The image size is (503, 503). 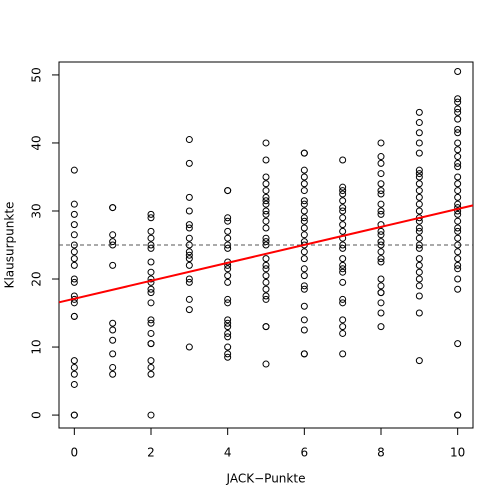 What do you see at coordinates (457, 453) in the screenshot?
I see `x-tick-label: 10` at bounding box center [457, 453].